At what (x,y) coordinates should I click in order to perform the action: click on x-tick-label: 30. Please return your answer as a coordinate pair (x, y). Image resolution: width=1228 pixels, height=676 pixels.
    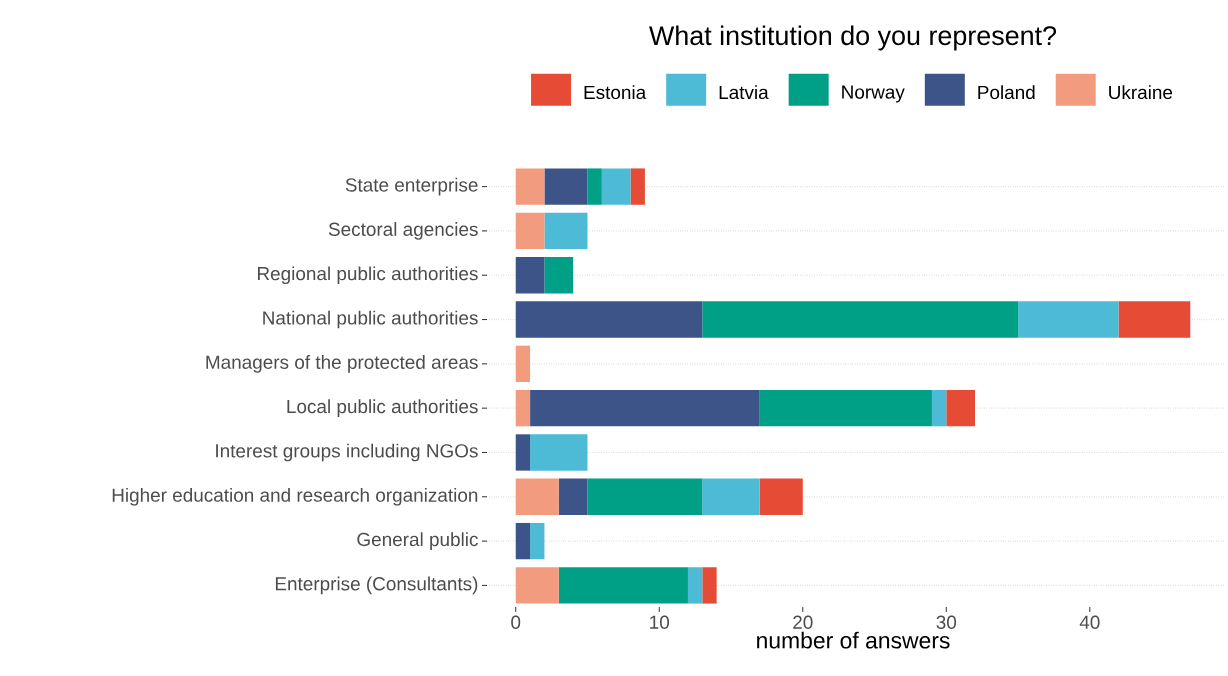
    Looking at the image, I should click on (946, 622).